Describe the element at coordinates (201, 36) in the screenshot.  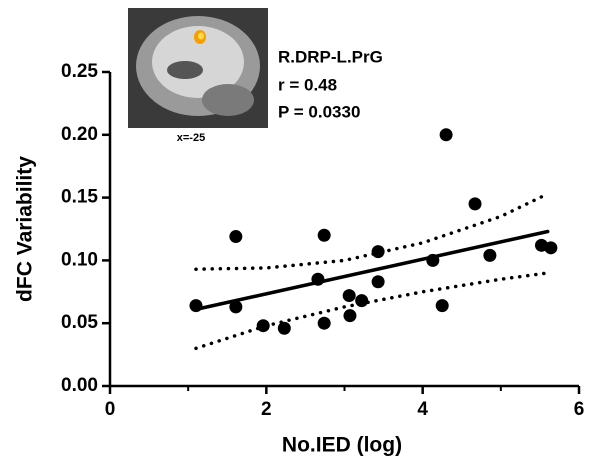
I see `activation-core` at that location.